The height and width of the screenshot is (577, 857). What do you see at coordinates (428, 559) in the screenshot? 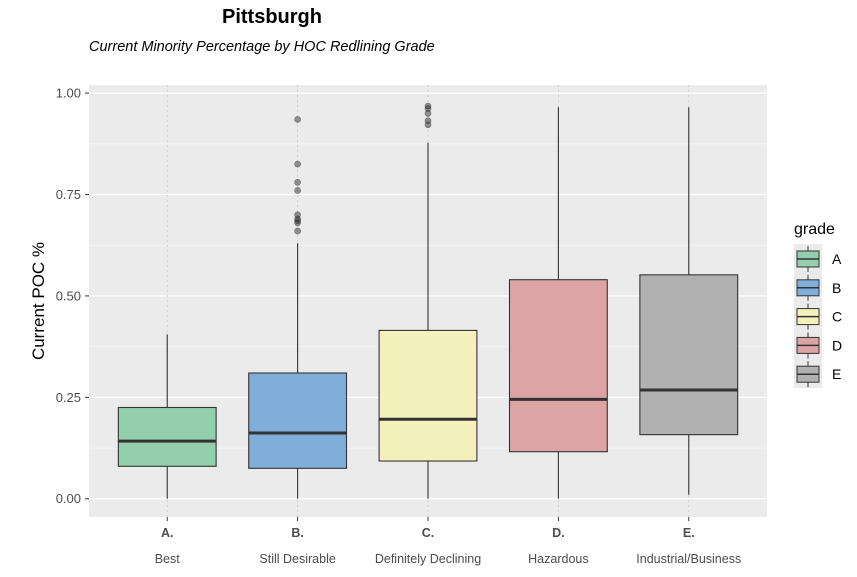
I see `x-tick-label-name: Definitely Declining` at bounding box center [428, 559].